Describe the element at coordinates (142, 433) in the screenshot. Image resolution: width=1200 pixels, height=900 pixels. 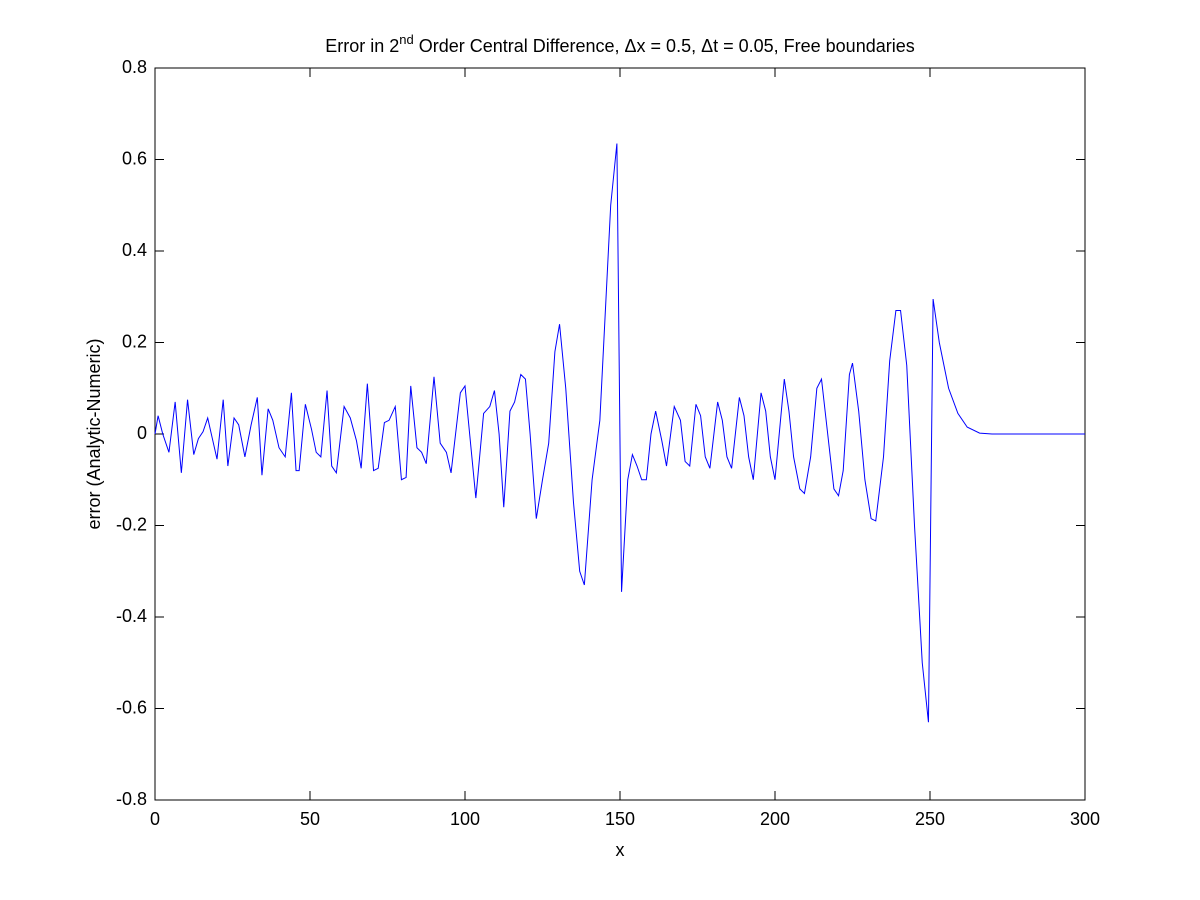
I see `y-tick-label: 0` at that location.